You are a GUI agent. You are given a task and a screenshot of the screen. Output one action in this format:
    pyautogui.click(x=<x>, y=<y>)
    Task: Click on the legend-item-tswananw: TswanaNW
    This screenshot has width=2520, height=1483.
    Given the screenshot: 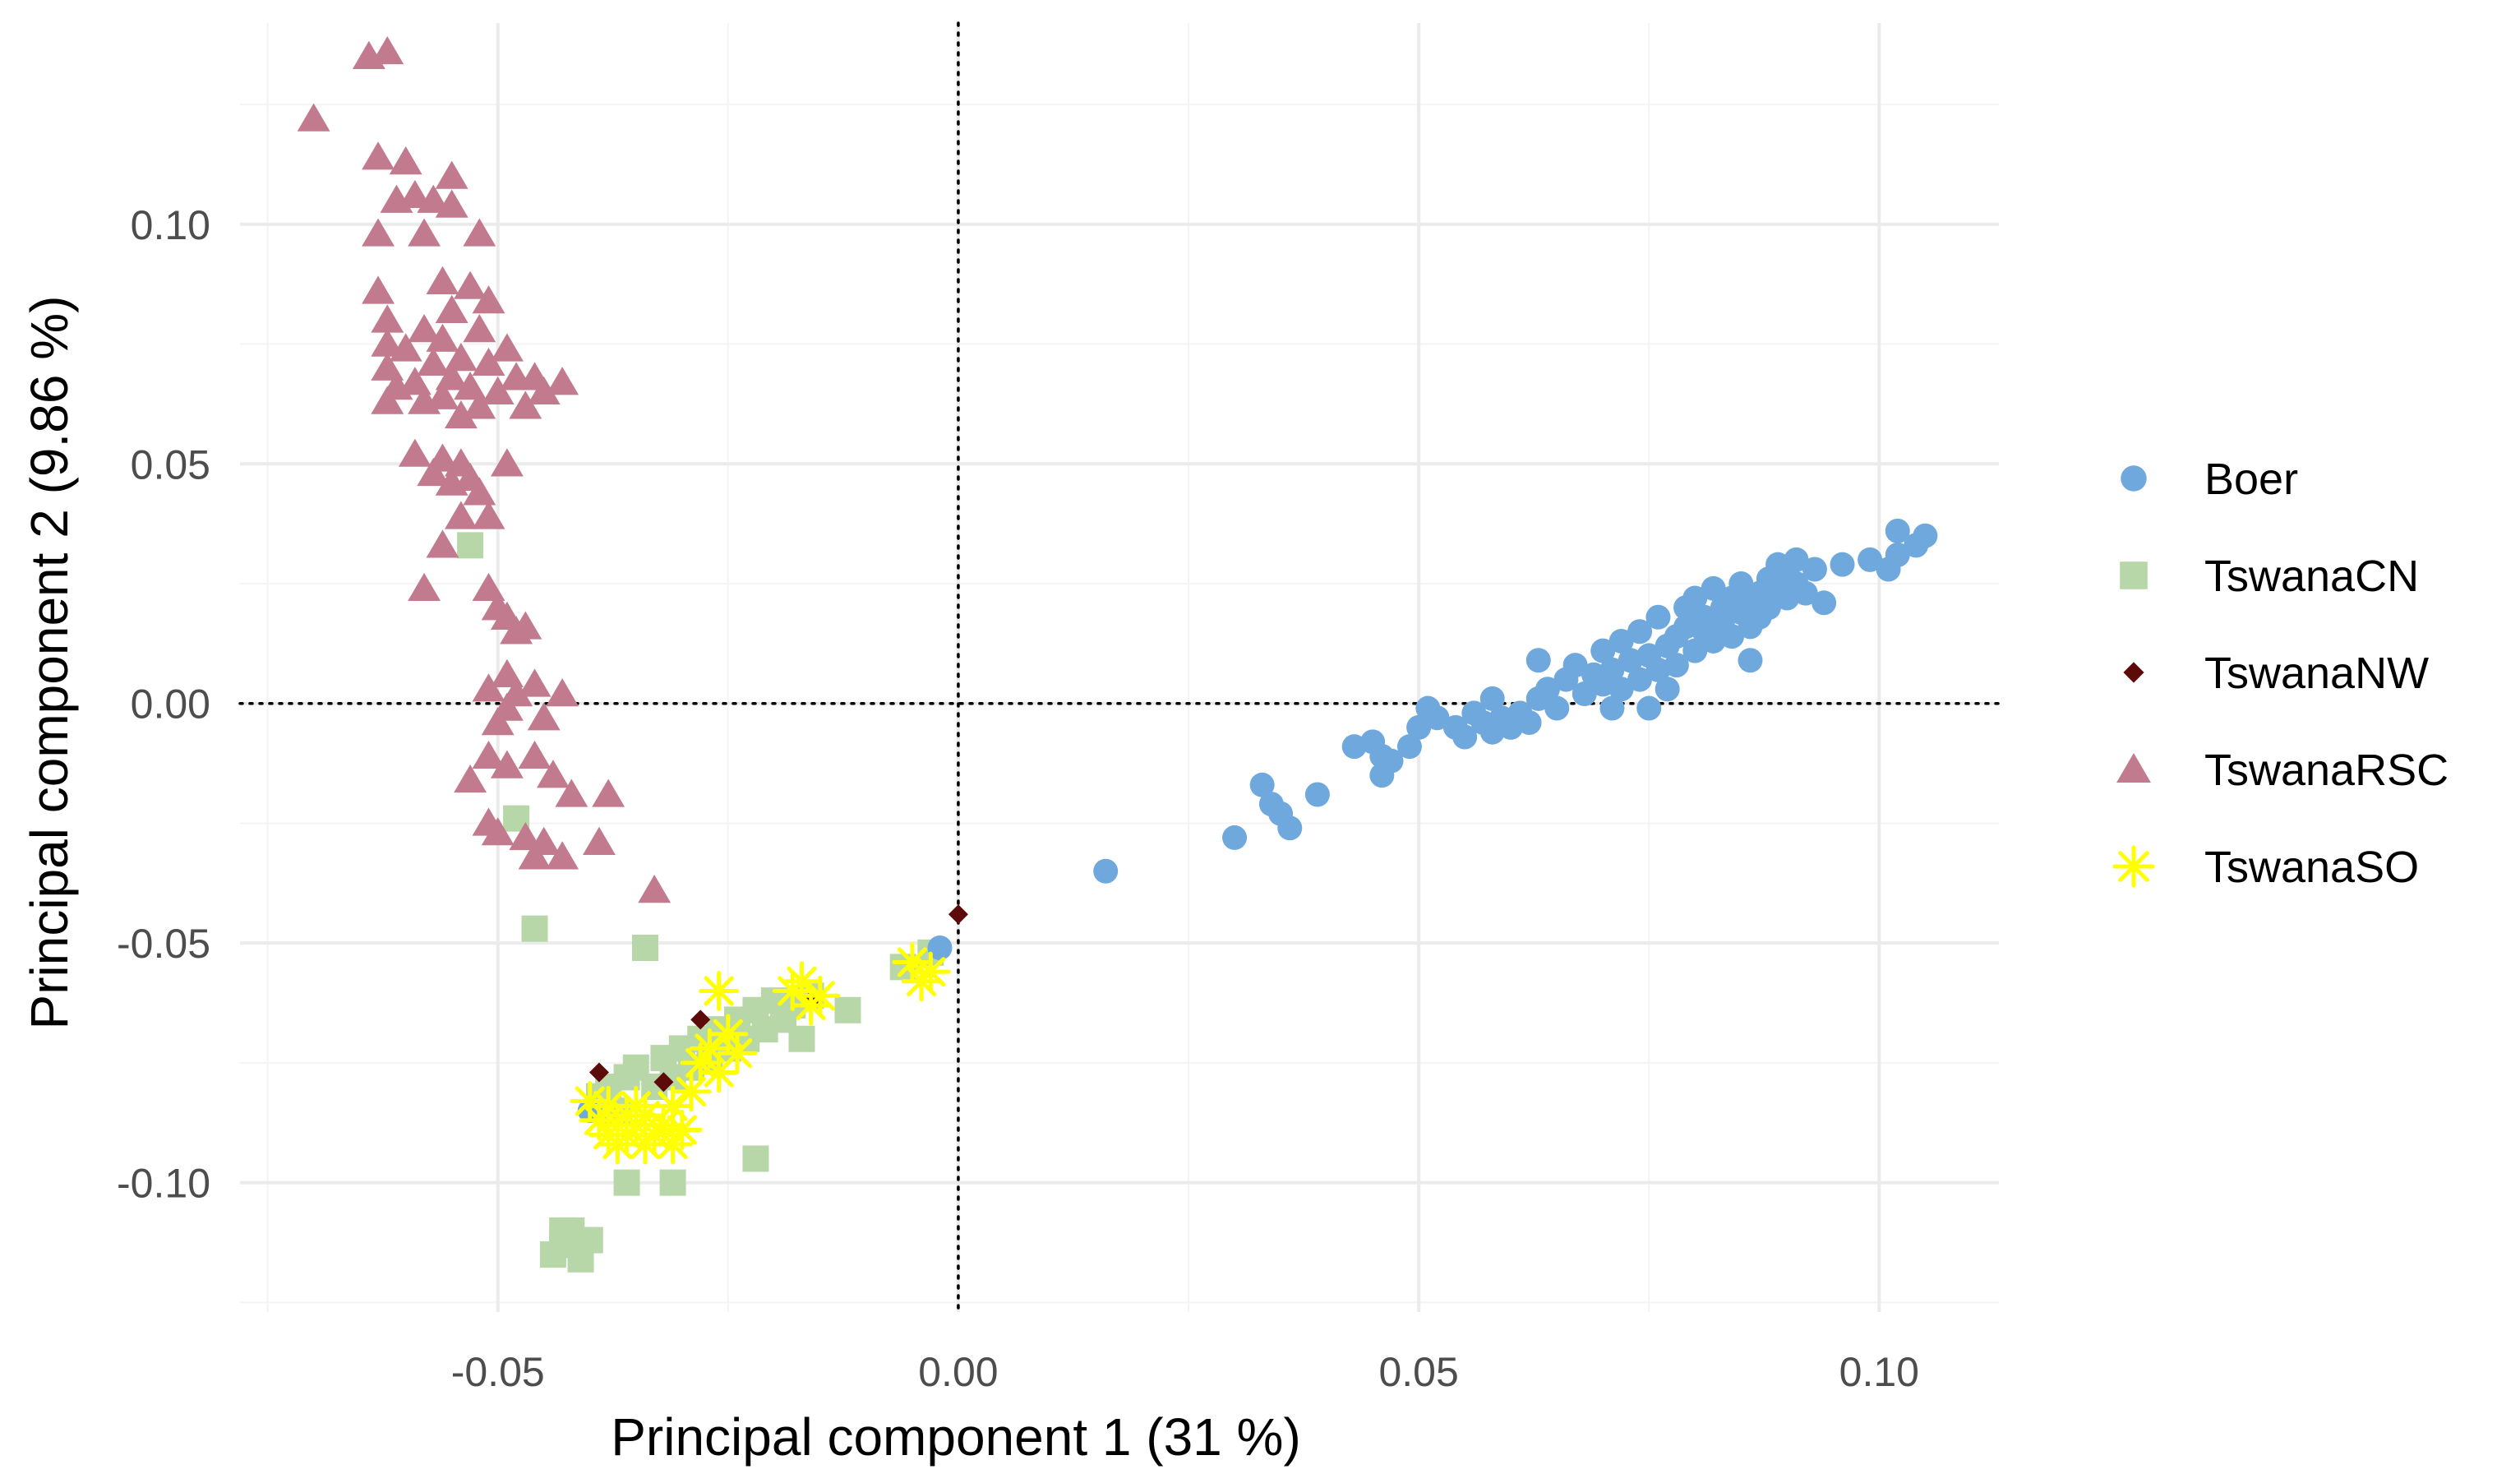 What is the action you would take?
    pyautogui.click(x=2276, y=673)
    